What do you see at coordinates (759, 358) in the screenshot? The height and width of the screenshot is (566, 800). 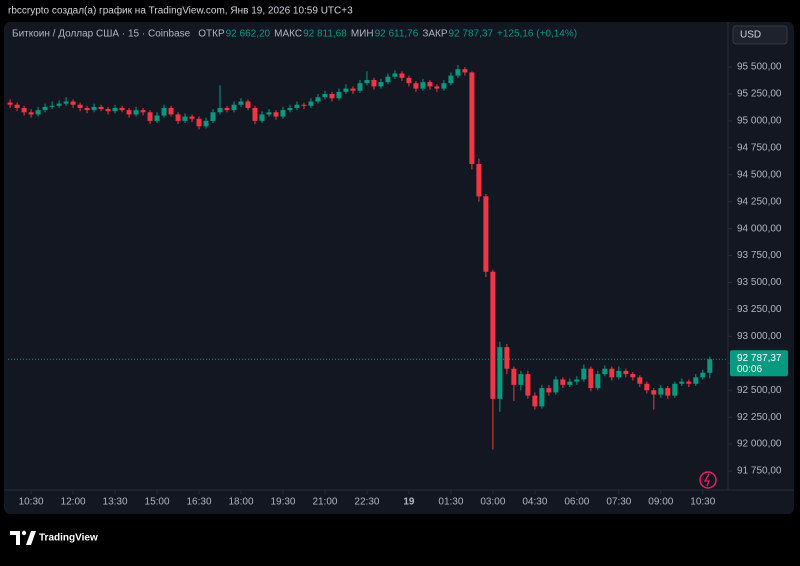 I see `last-price-label: 92 787,37` at bounding box center [759, 358].